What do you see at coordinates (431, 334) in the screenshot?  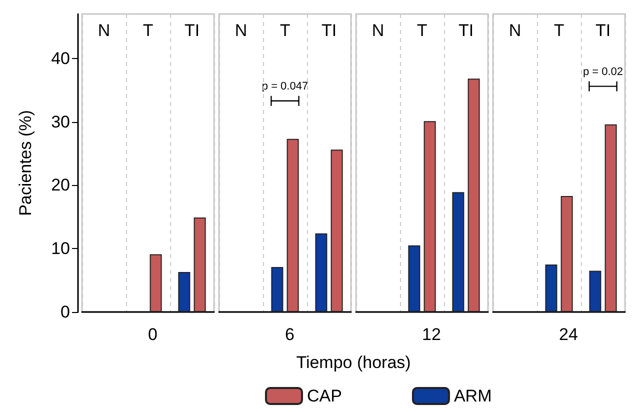 I see `text: 12` at bounding box center [431, 334].